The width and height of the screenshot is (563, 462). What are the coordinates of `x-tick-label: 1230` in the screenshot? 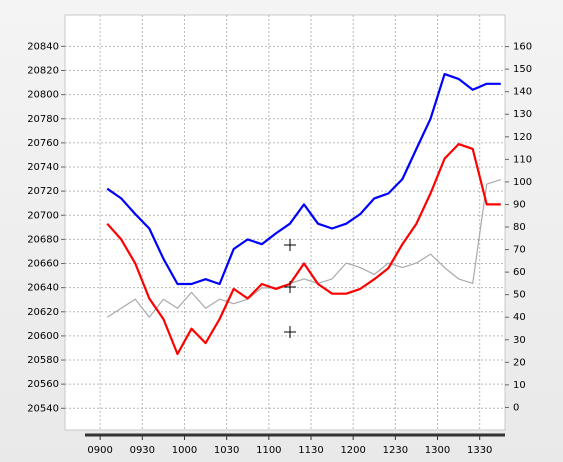 It's located at (395, 450).